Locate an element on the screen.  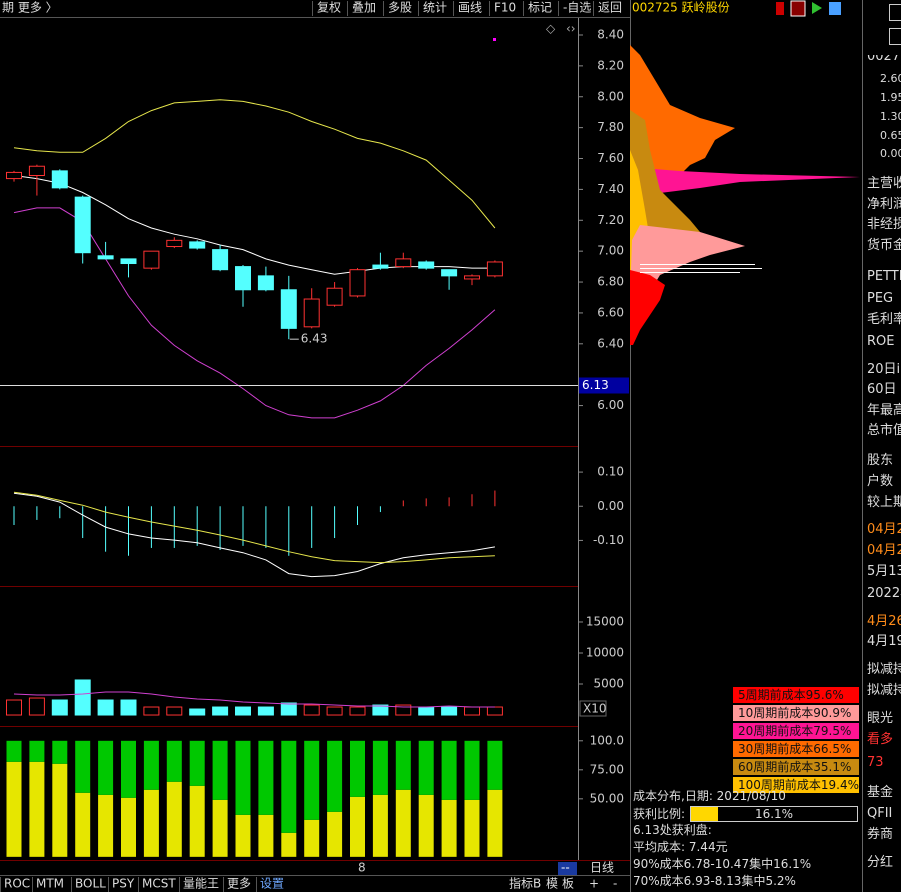
side-item: QFII is located at coordinates (880, 813).